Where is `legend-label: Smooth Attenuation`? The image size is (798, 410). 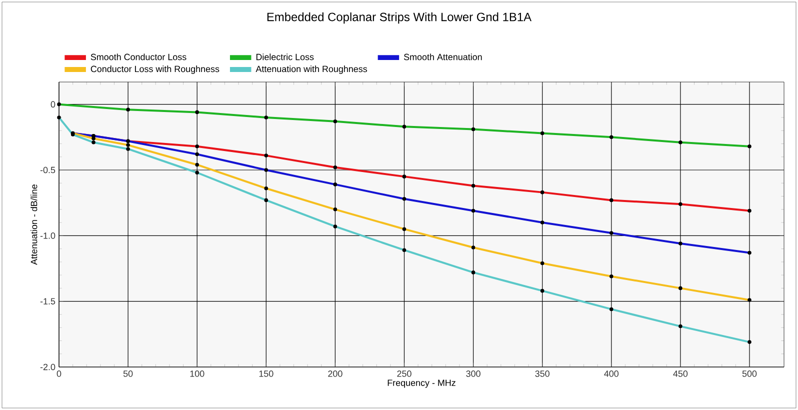 legend-label: Smooth Attenuation is located at coordinates (443, 57).